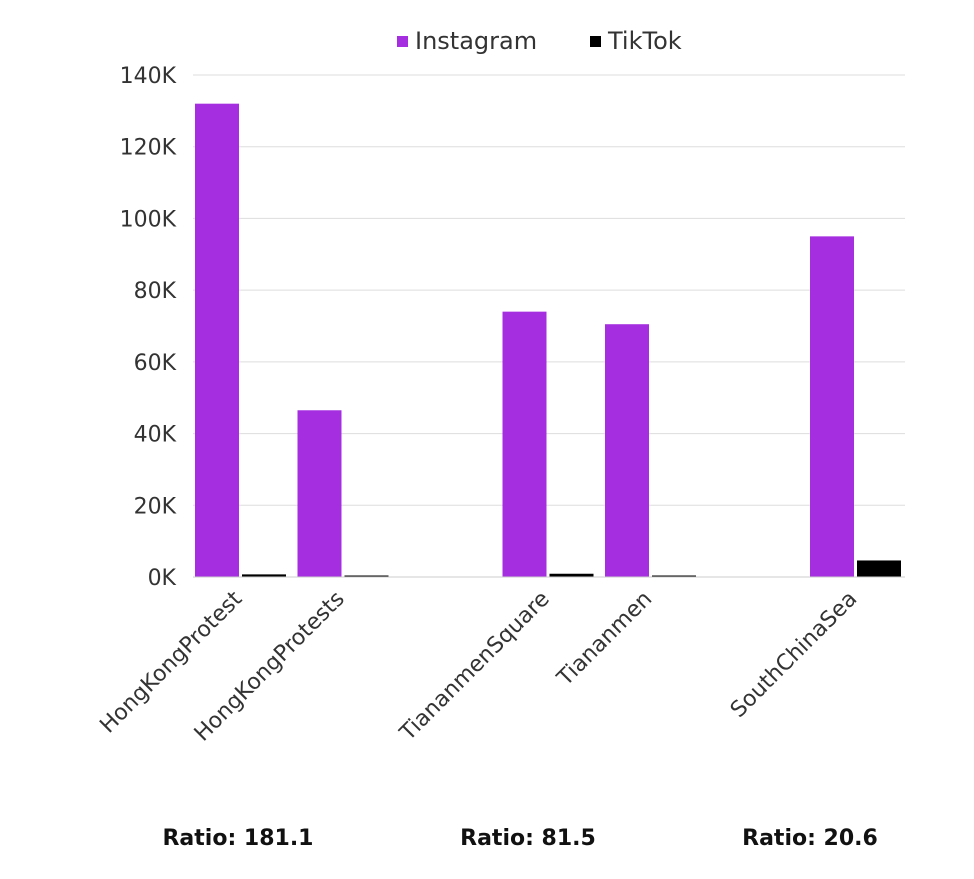 Image resolution: width=974 pixels, height=879 pixels. Describe the element at coordinates (162, 578) in the screenshot. I see `y-tick-label: 0K` at that location.